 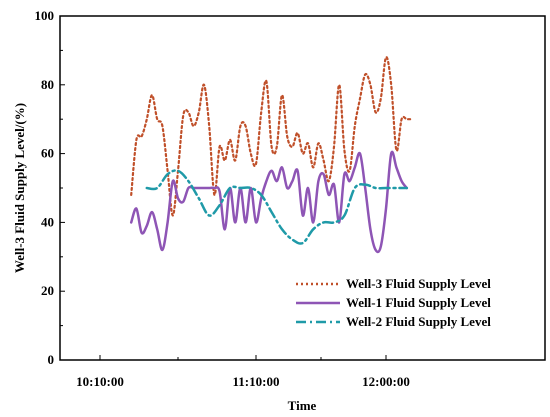 What do you see at coordinates (418, 302) in the screenshot?
I see `legend-label-2: Well-1 Fluid Supply Level` at bounding box center [418, 302].